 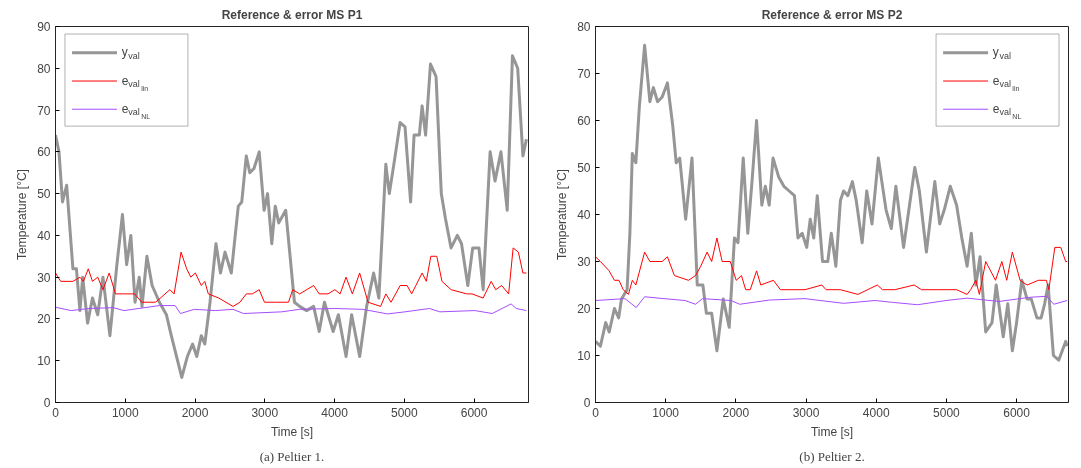 I want to click on chart-title: Reference & error MS P1, so click(x=292, y=14).